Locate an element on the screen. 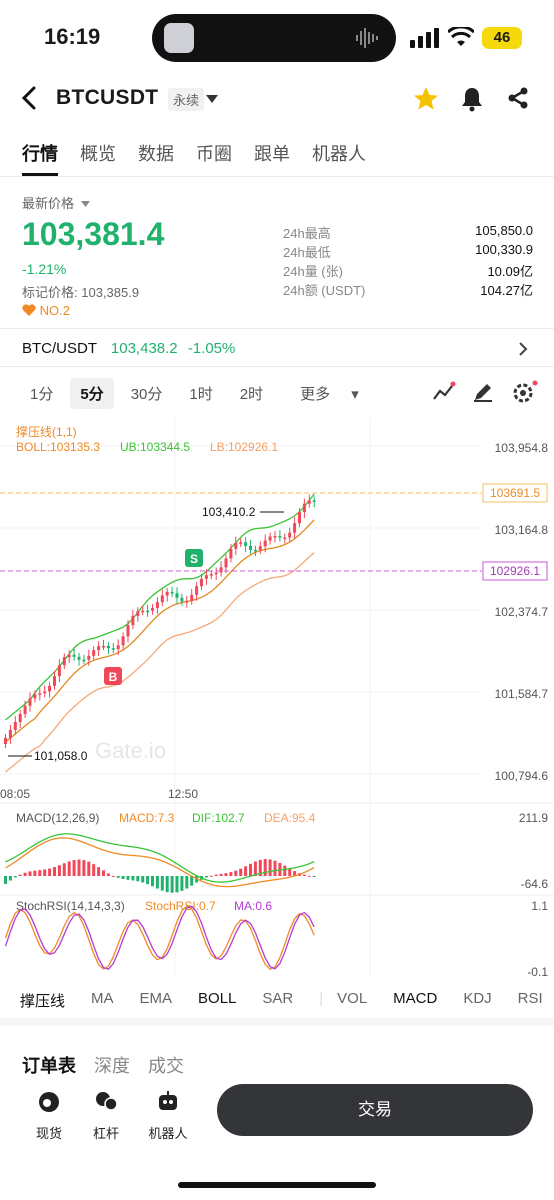 The image size is (554, 1200). indicator-icon is located at coordinates (444, 392).